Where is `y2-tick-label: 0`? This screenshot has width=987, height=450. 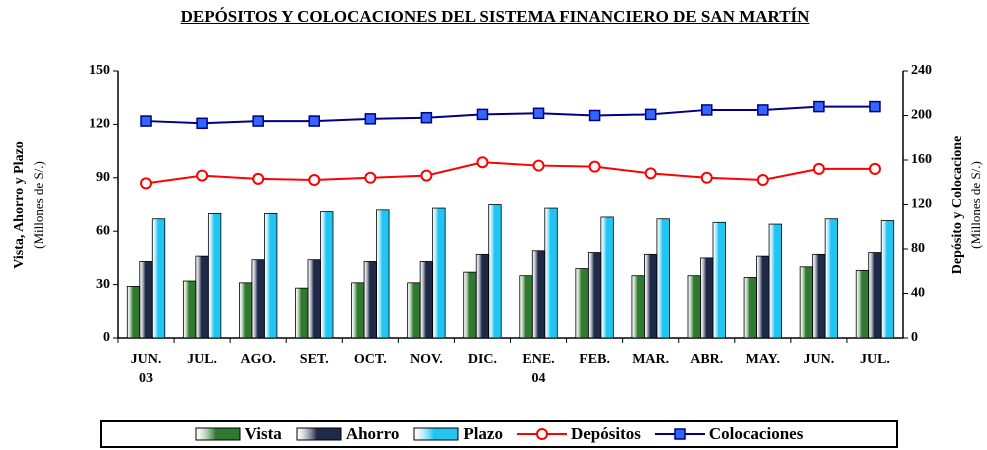
y2-tick-label: 0 is located at coordinates (914, 337).